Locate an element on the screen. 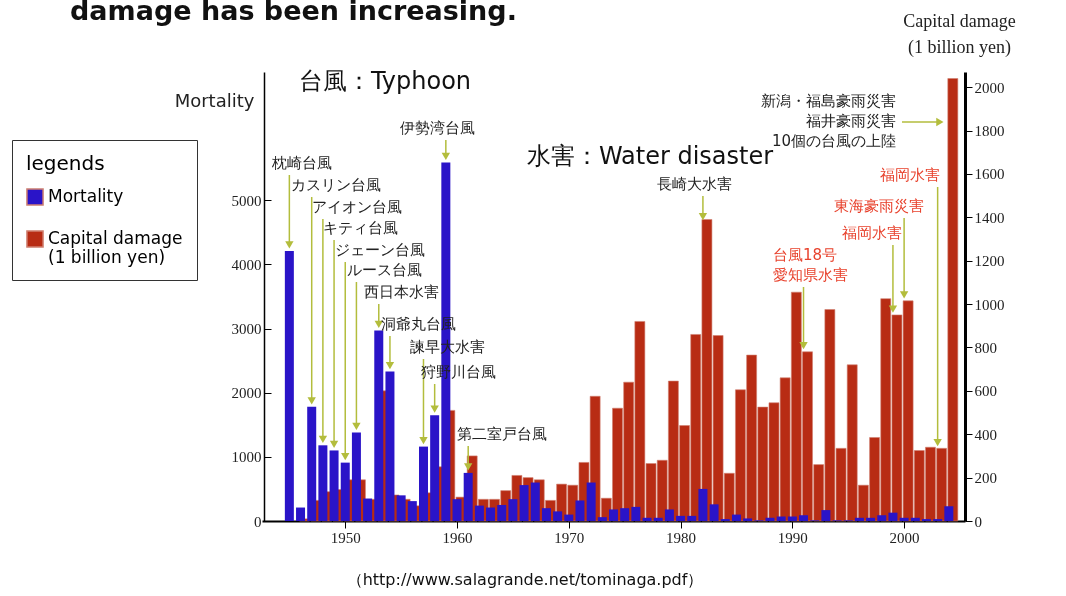 The width and height of the screenshot is (1066, 596). x-tick-label: 1990 is located at coordinates (792, 537).